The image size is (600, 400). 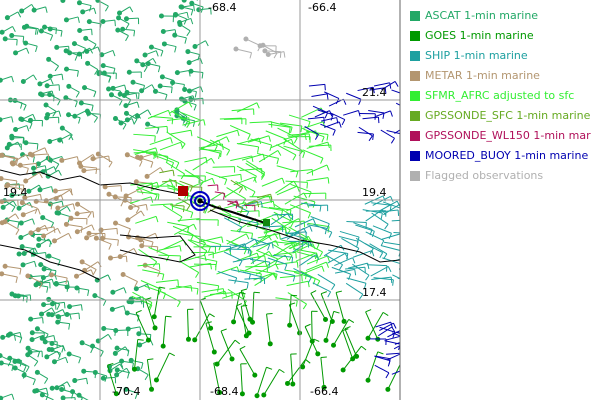 I want to click on legend-label: GPSSONDE_SFC 1-min marine, so click(x=508, y=115).